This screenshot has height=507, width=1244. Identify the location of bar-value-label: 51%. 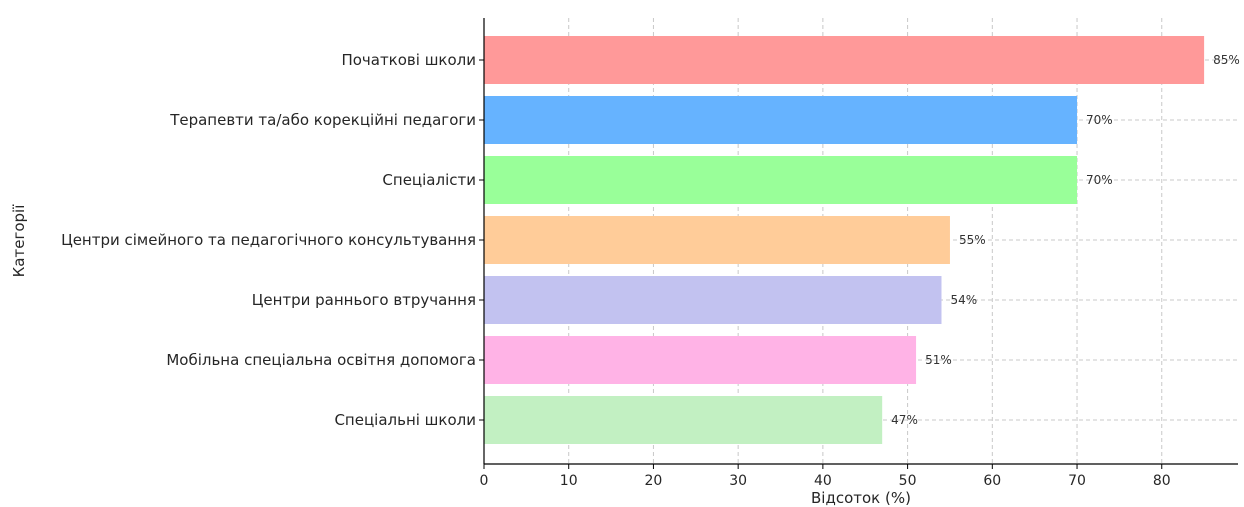
(938, 360).